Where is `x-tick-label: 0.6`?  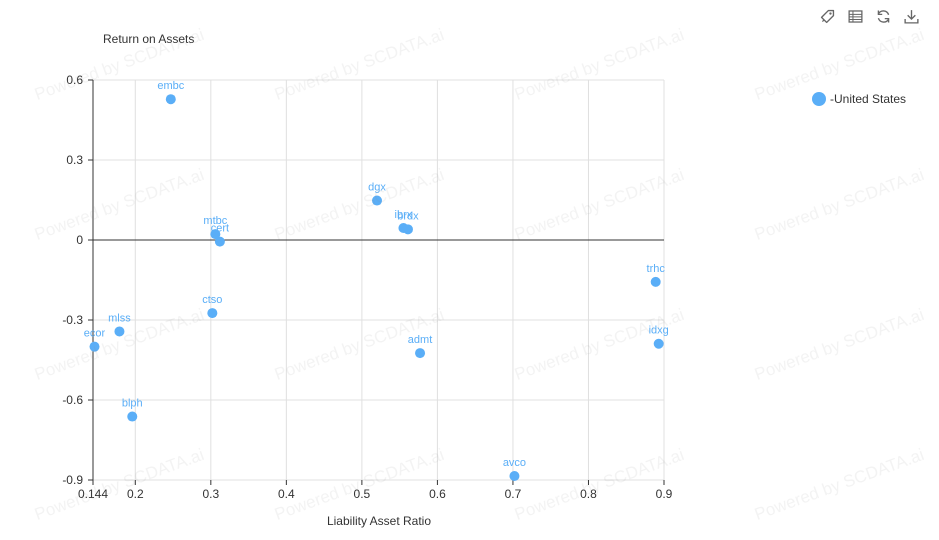
x-tick-label: 0.6 is located at coordinates (437, 494).